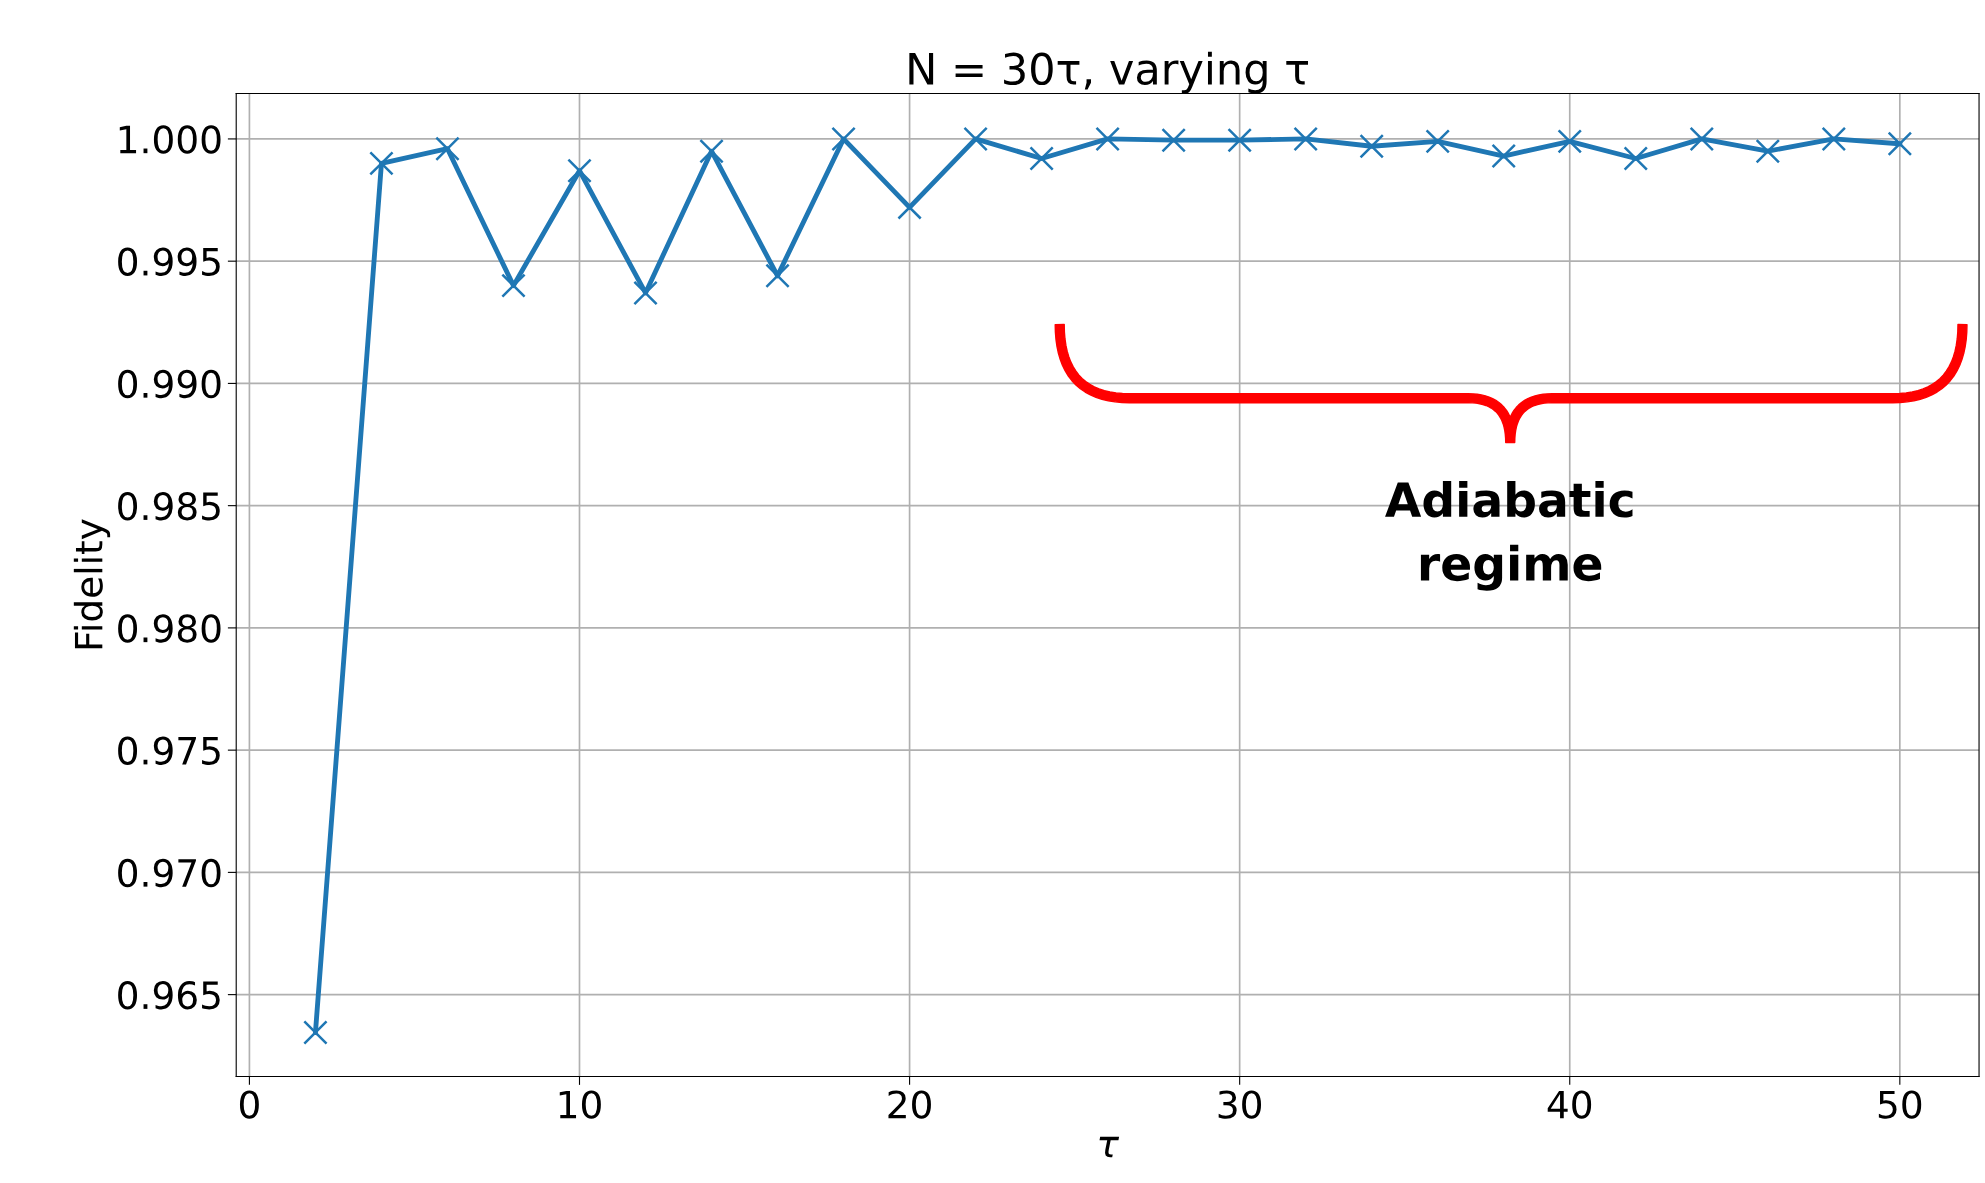  Describe the element at coordinates (169, 261) in the screenshot. I see `y-tick-label: 0.995` at that location.